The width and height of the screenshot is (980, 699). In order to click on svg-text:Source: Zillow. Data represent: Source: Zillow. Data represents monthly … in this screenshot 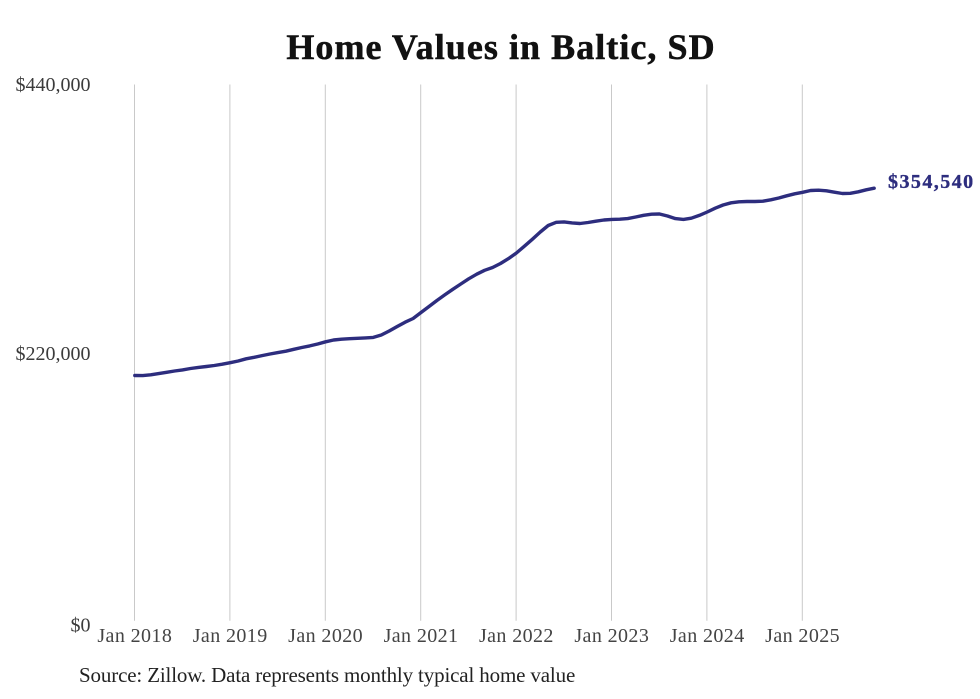, I will do `click(327, 675)`.